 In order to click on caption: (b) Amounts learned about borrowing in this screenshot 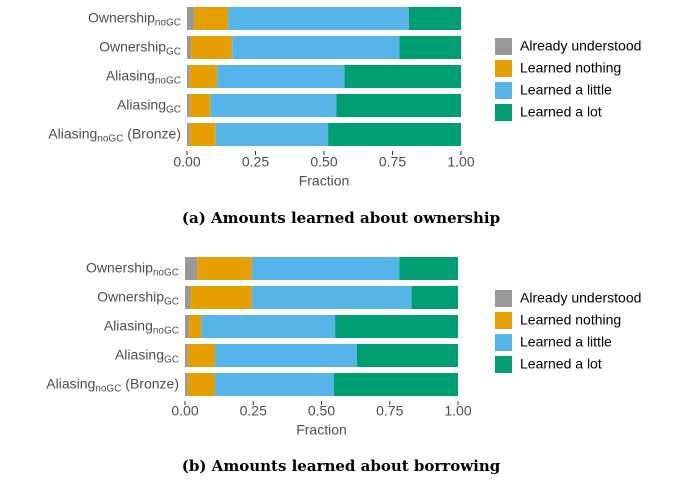, I will do `click(341, 466)`.